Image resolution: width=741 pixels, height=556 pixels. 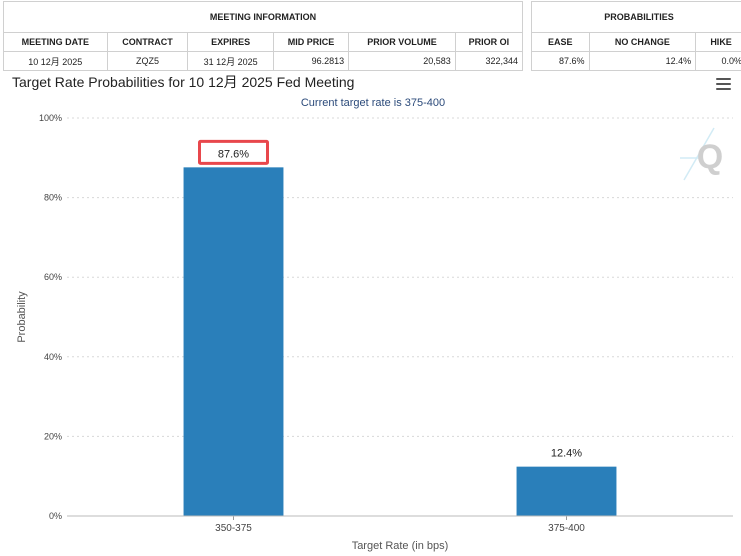 I want to click on y-tick-label: 80%, so click(x=53, y=198).